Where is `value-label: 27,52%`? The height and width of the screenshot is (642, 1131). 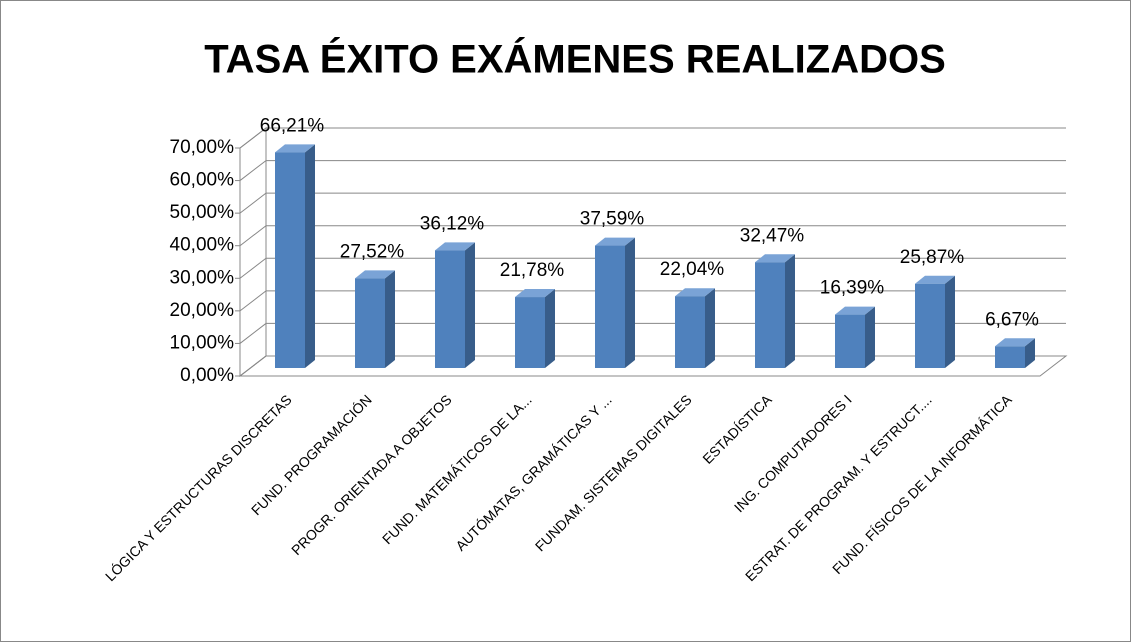
value-label: 27,52% is located at coordinates (372, 251).